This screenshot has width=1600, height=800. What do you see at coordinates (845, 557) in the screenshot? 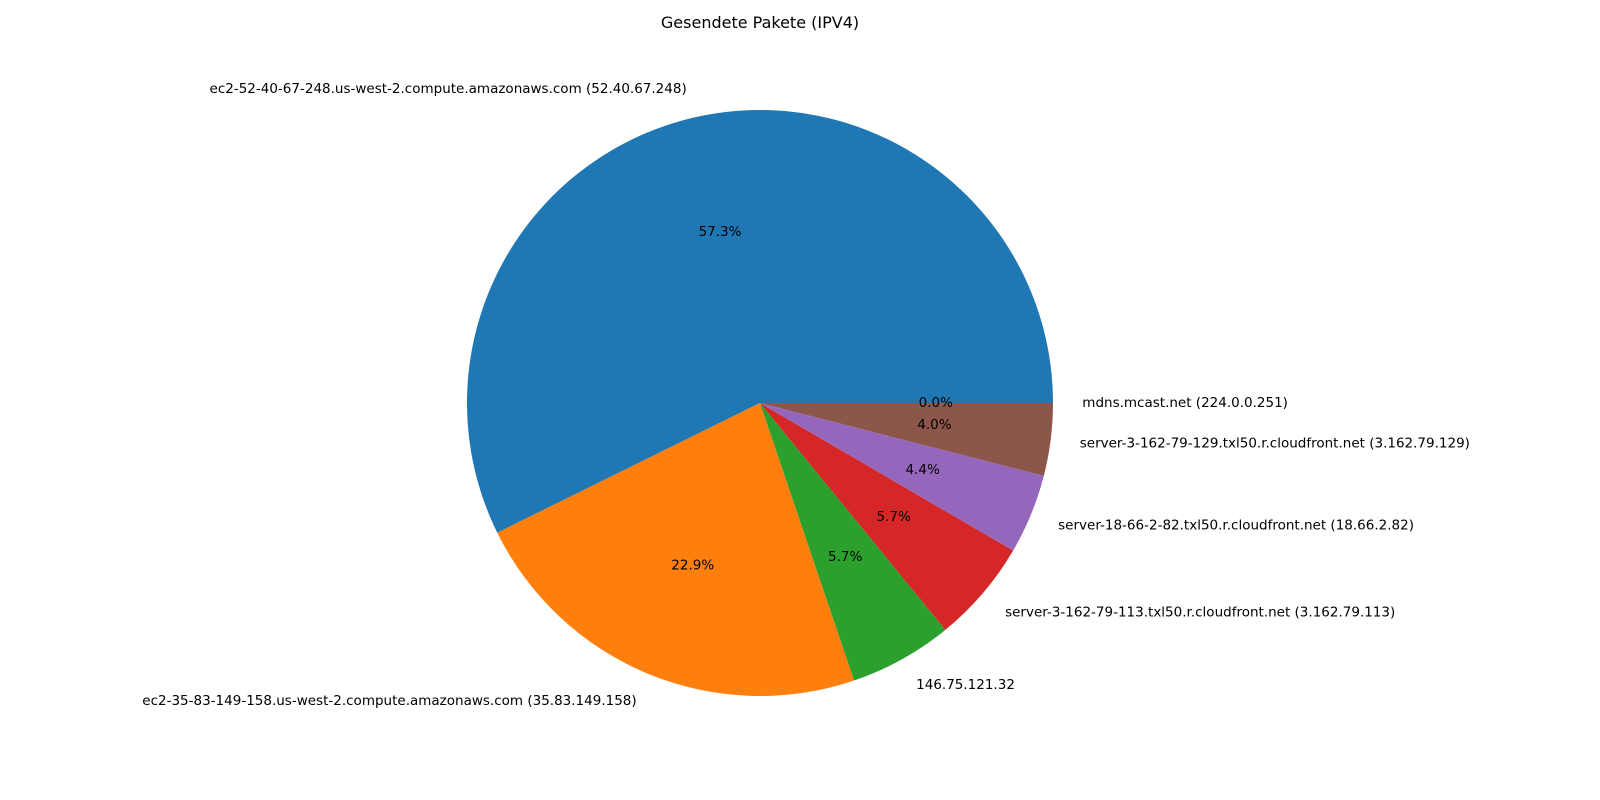
I see `pct-label-2: 5.7%` at bounding box center [845, 557].